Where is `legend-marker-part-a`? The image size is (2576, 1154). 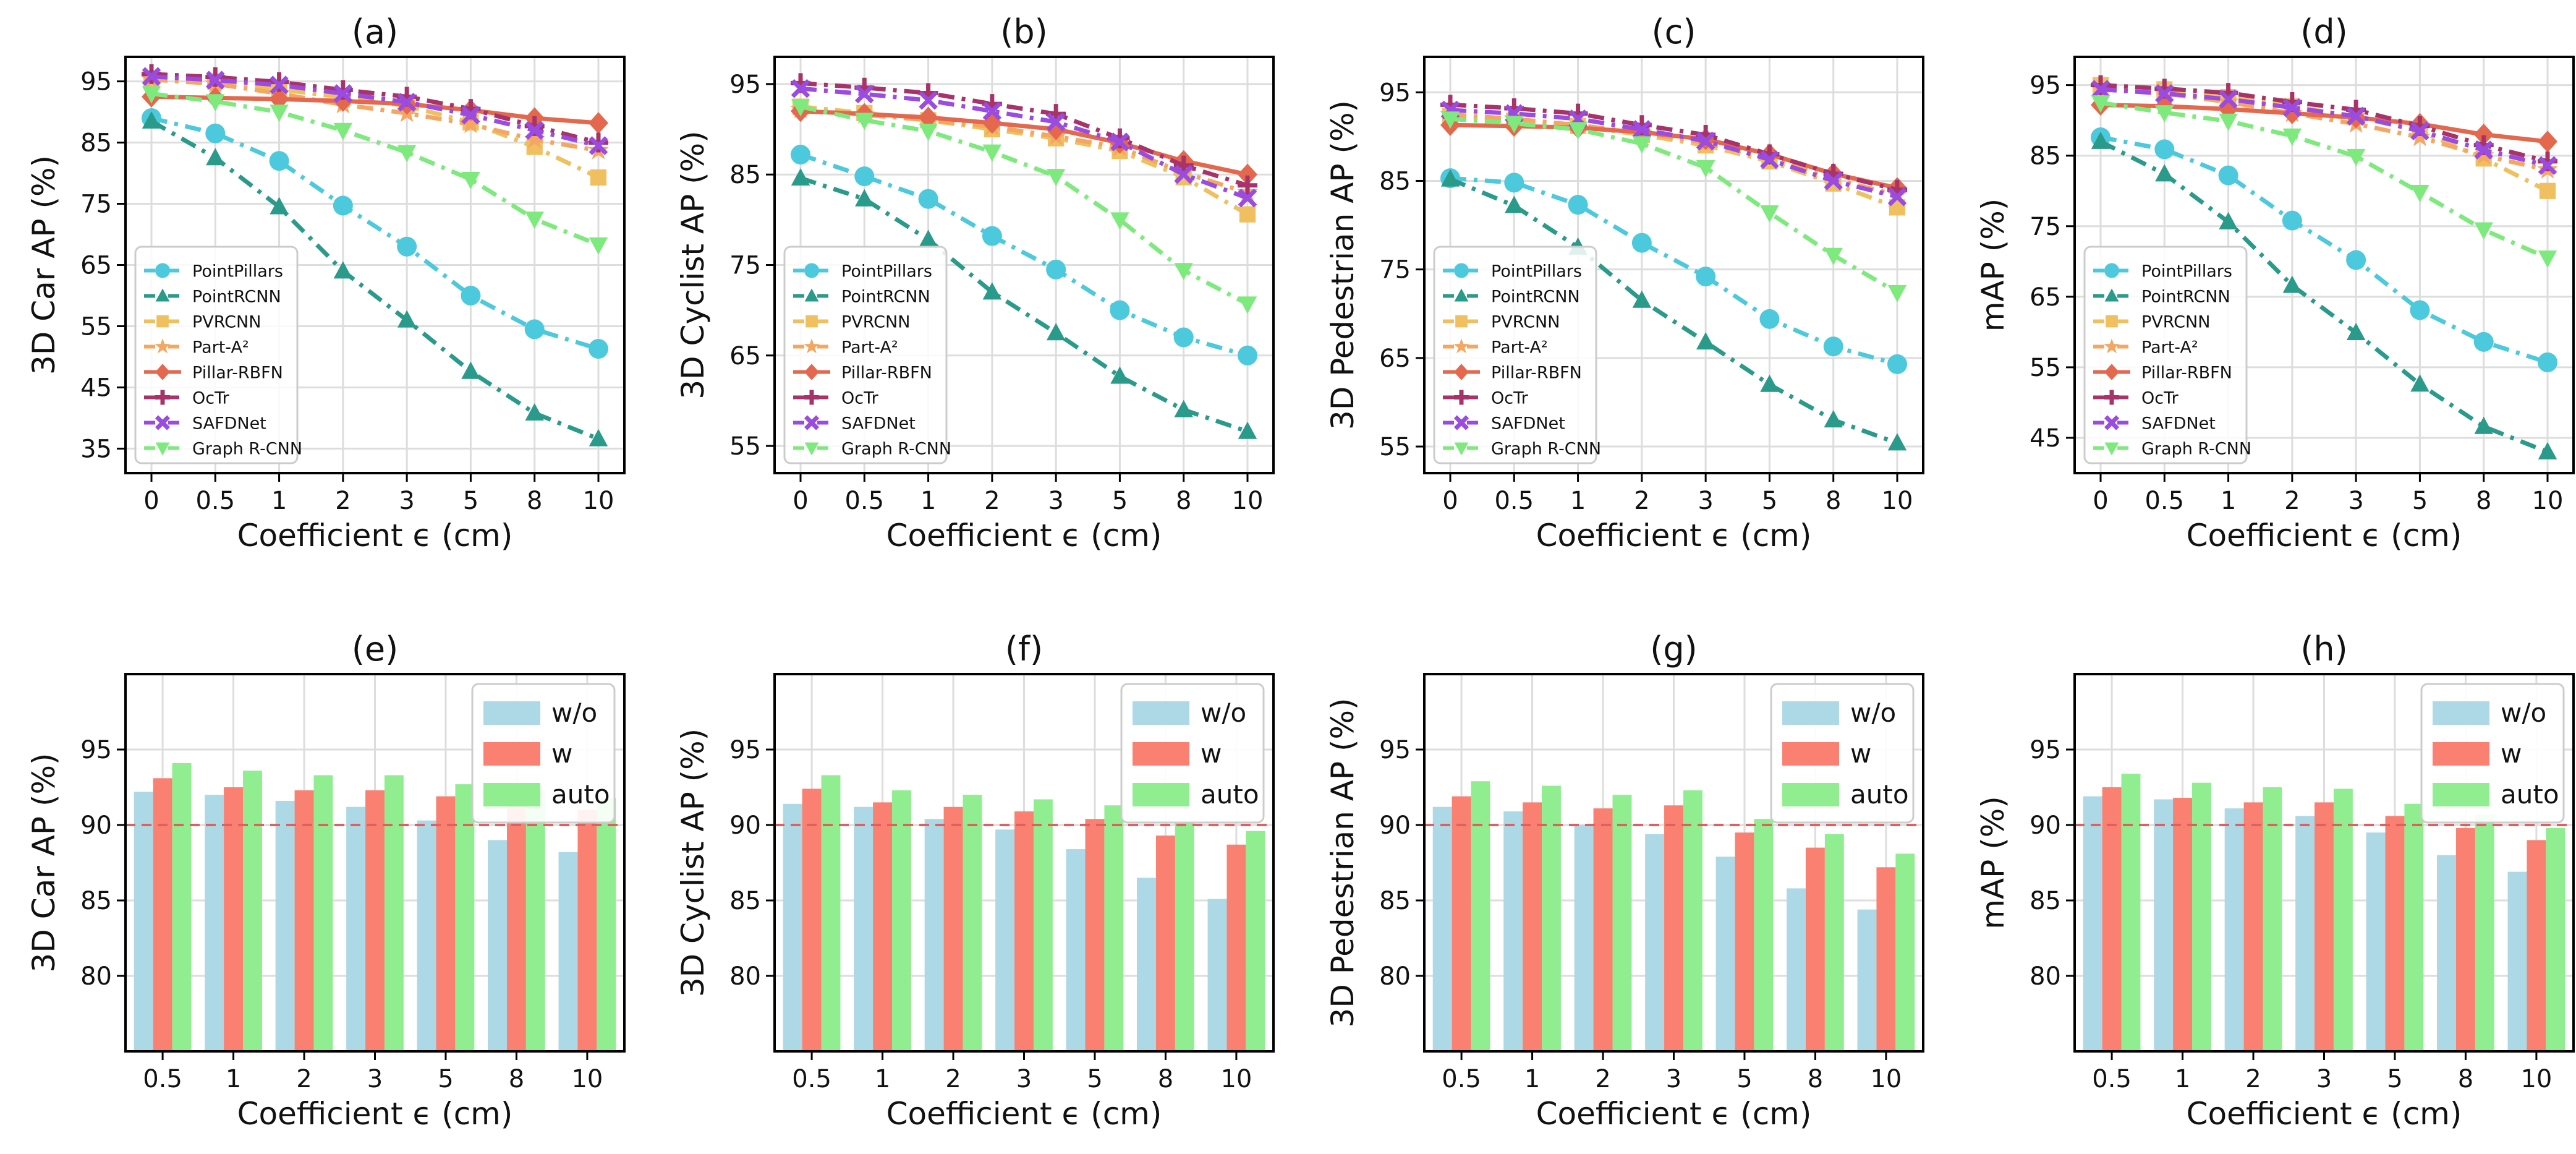 legend-marker-part-a is located at coordinates (163, 346).